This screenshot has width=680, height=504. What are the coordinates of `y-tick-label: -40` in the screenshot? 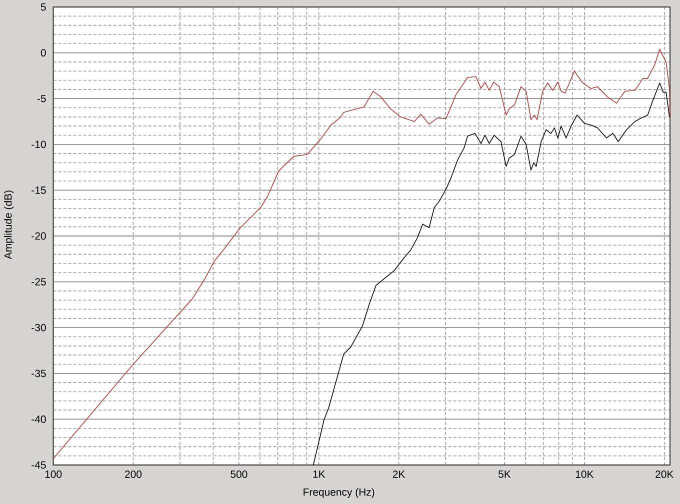 It's located at (39, 419).